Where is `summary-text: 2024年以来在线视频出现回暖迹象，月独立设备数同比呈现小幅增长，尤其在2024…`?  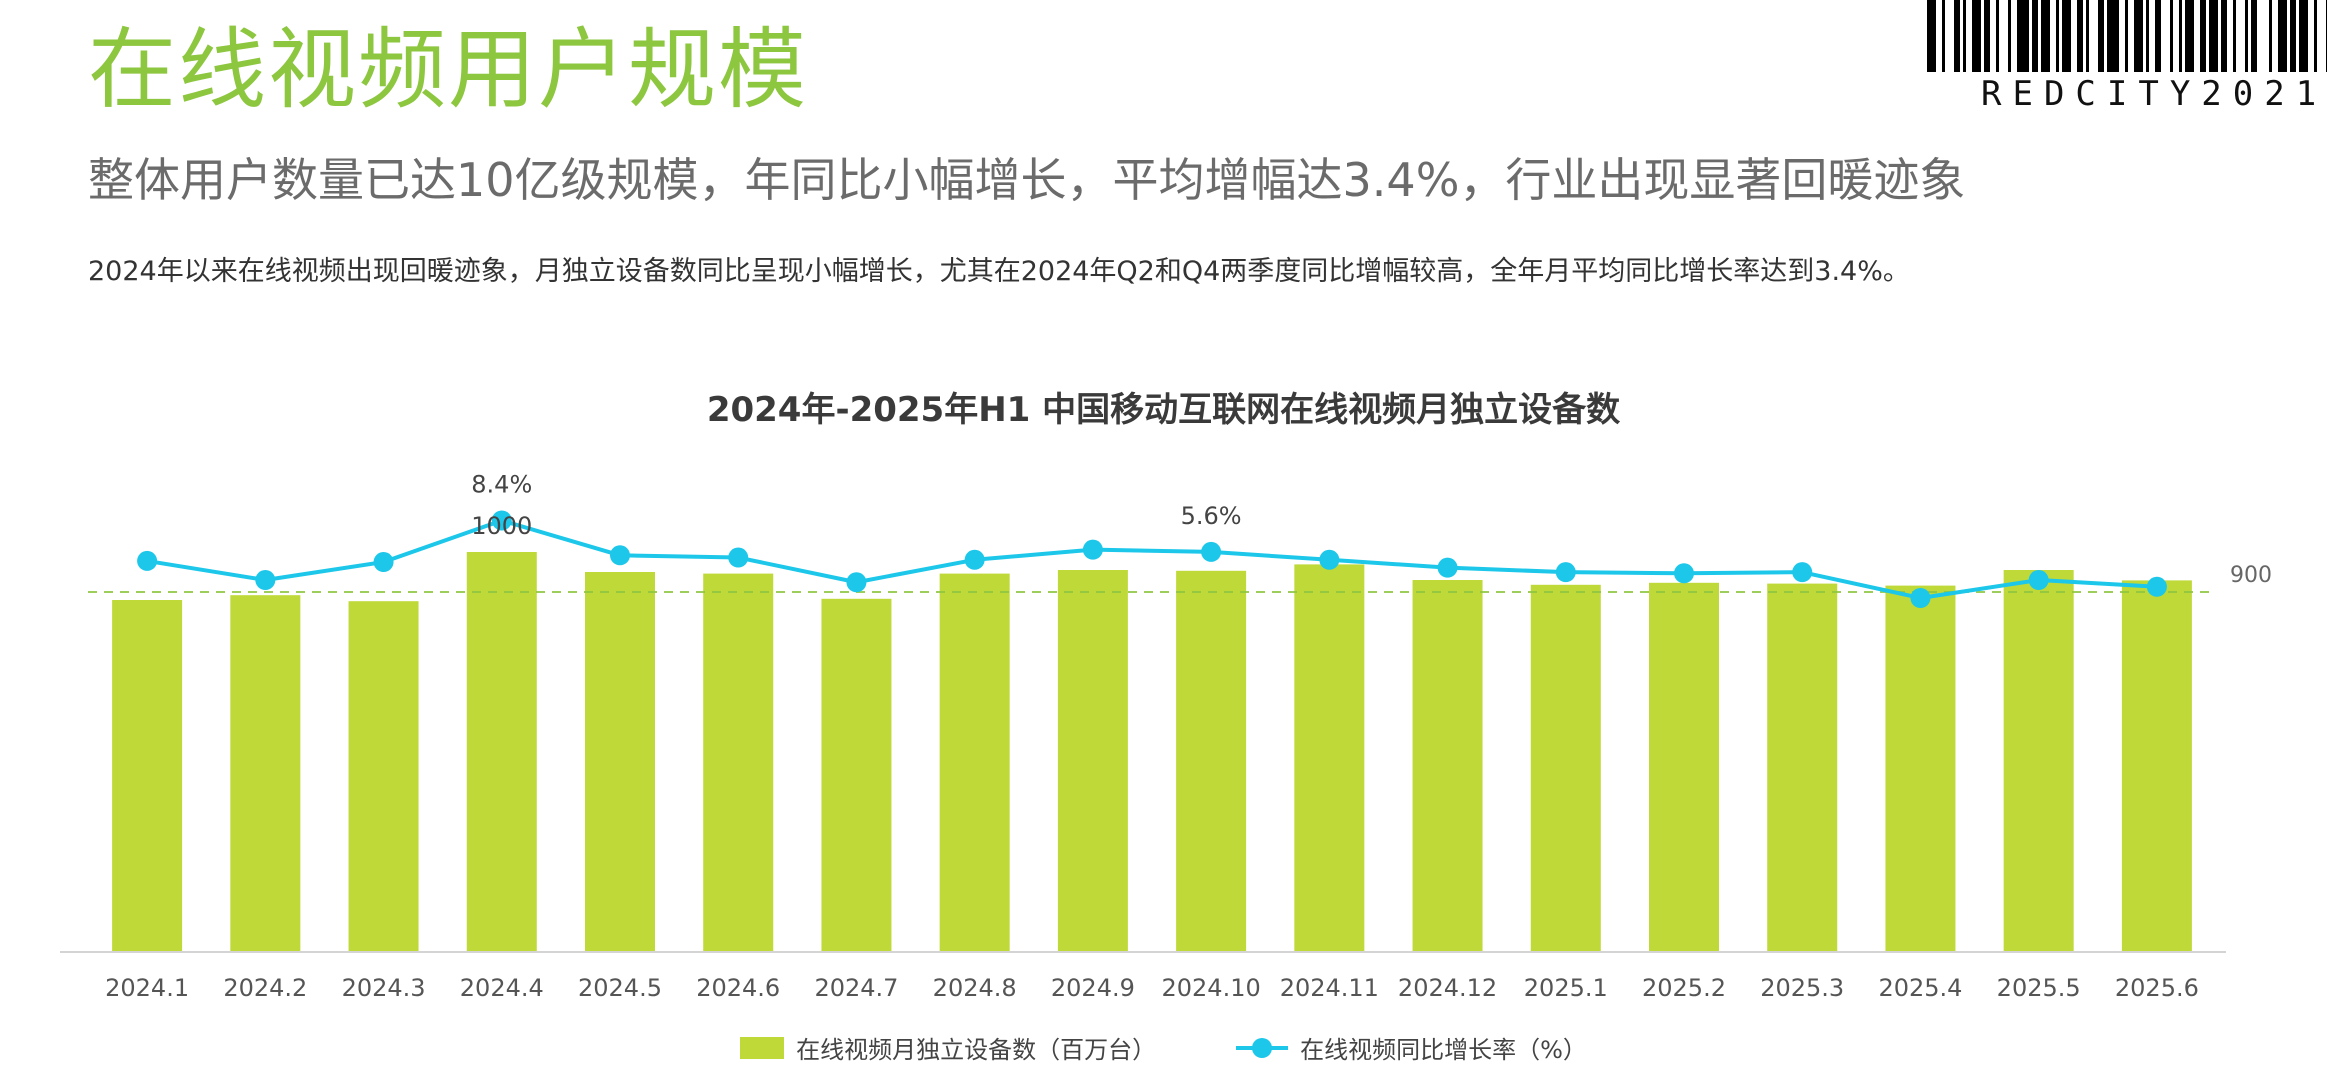
summary-text: 2024年以来在线视频出现回暖迹象，月独立设备数同比呈现小幅增长，尤其在2024… is located at coordinates (999, 271).